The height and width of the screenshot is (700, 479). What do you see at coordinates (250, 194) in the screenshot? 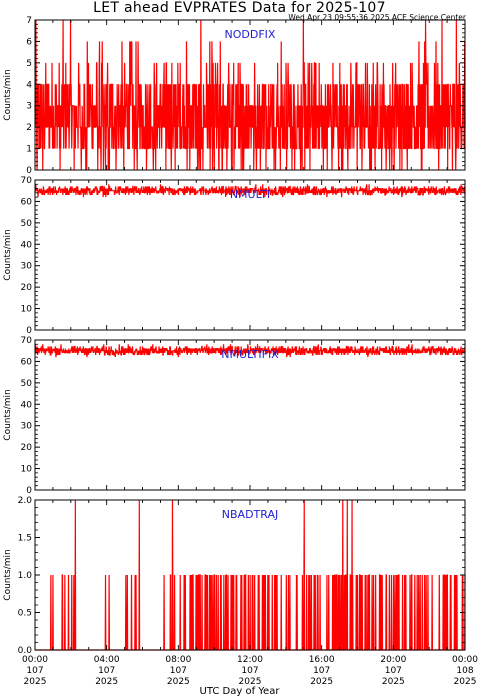
I see `panel-title: NMULTI` at bounding box center [250, 194].